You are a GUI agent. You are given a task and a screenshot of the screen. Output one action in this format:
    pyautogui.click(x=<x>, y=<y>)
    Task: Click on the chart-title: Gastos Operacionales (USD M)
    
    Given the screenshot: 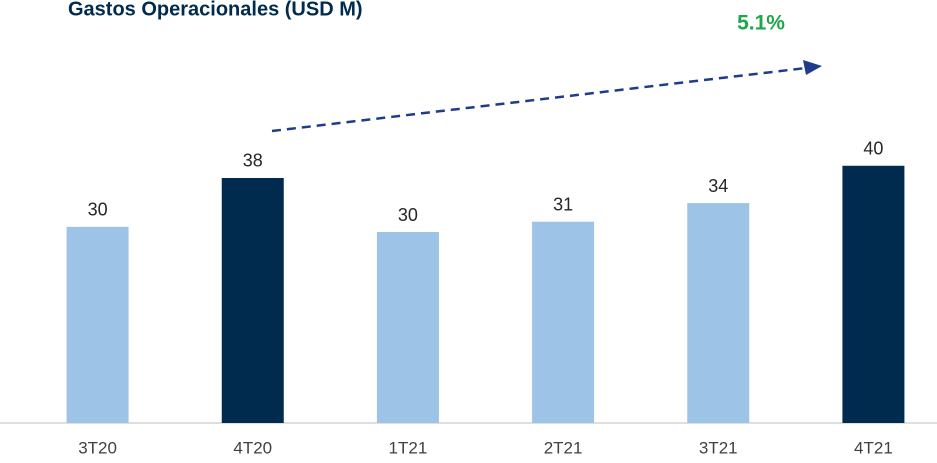 What is the action you would take?
    pyautogui.click(x=215, y=10)
    